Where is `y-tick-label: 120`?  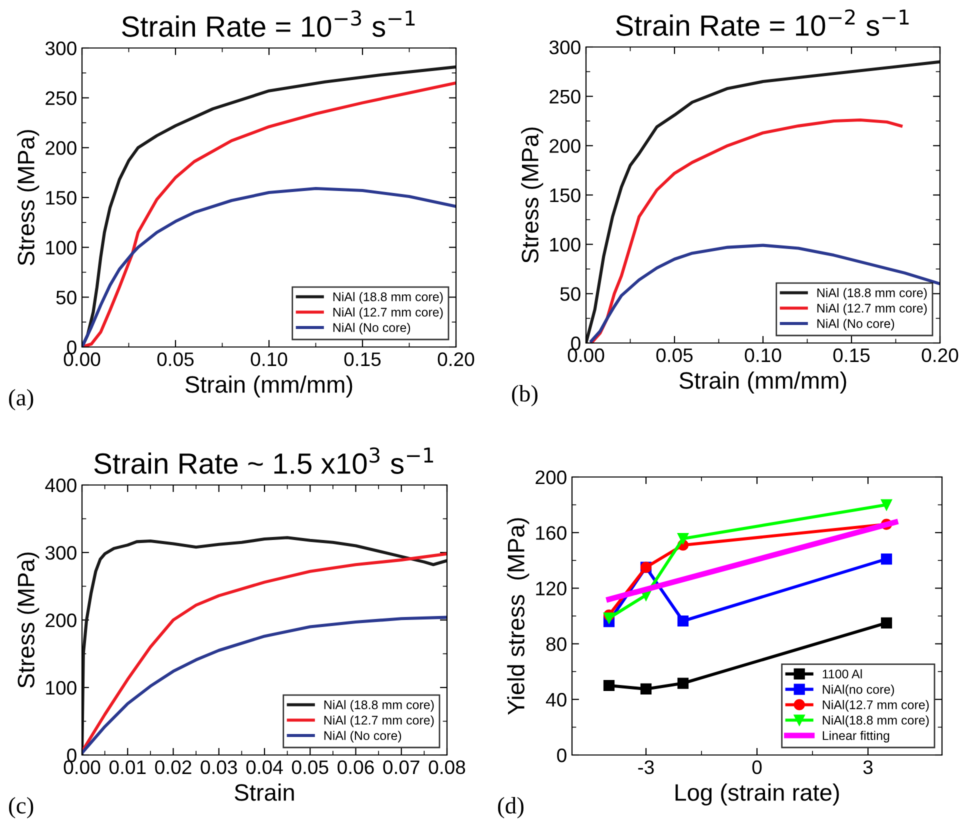
y-tick-label: 120 is located at coordinates (551, 589).